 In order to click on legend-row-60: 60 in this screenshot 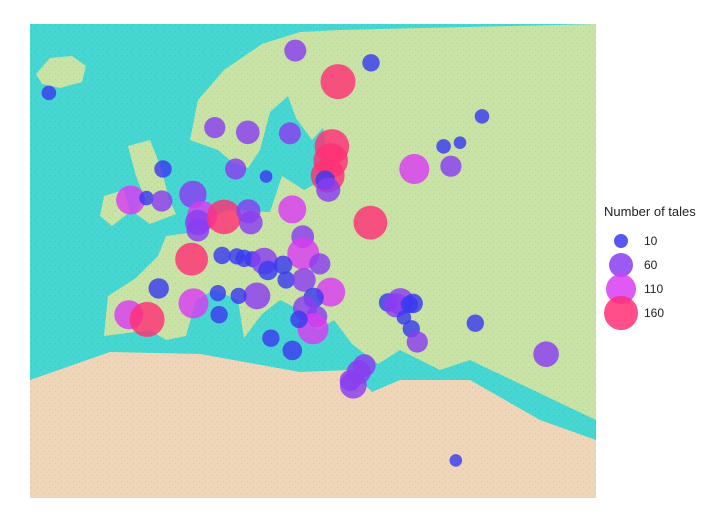, I will do `click(660, 265)`.